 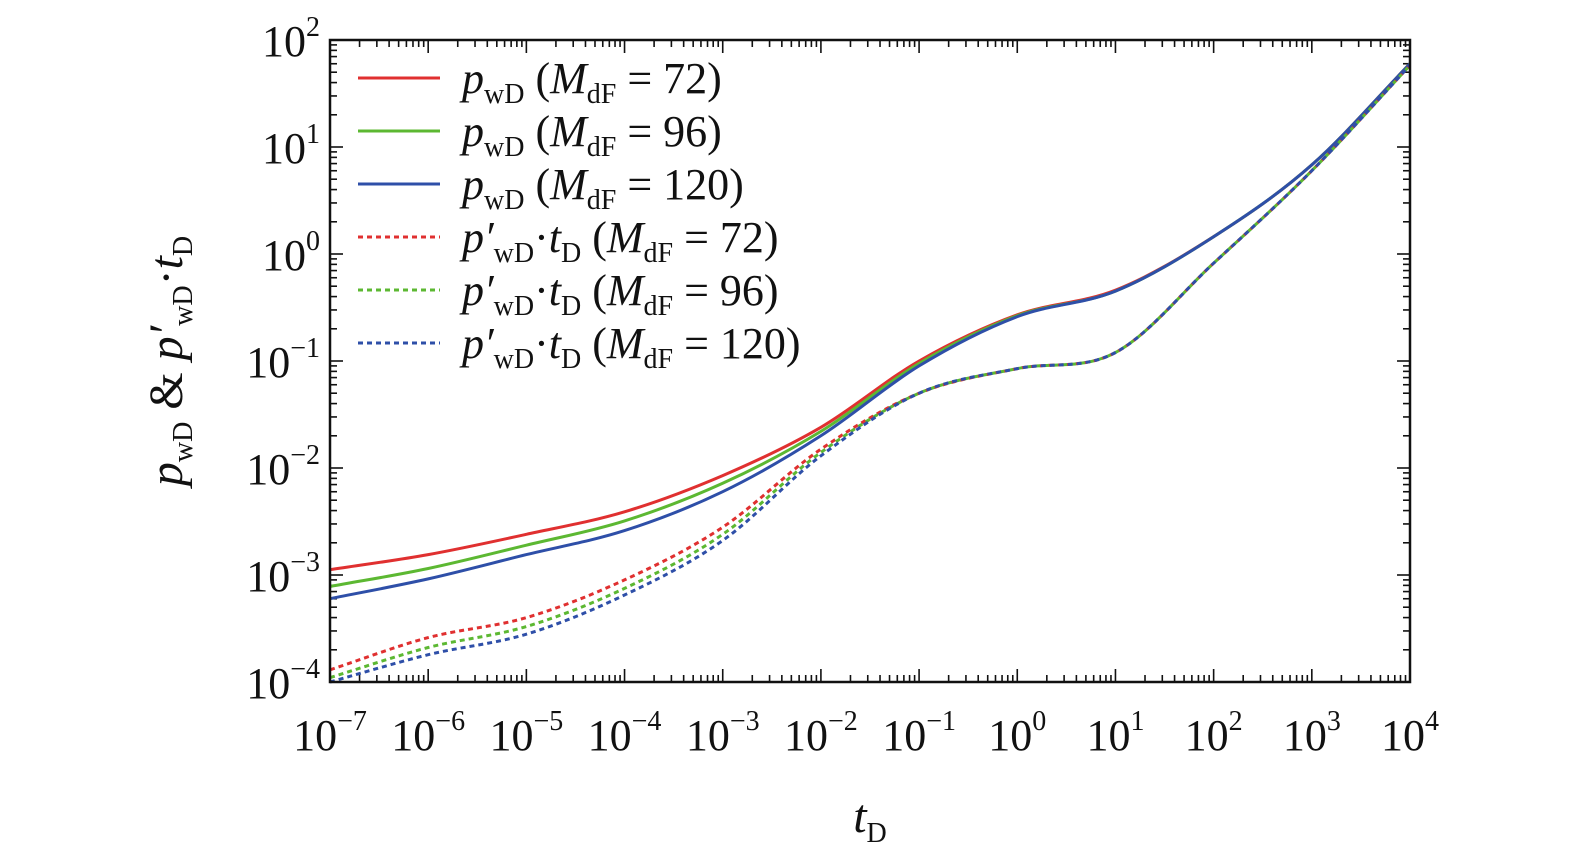 I want to click on legend-label: pwD (MdF = 120), so click(x=601, y=188).